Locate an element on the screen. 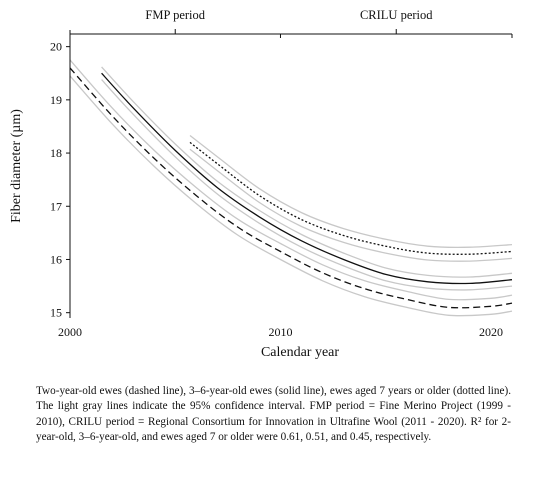  y-tick-label: 18 is located at coordinates (56, 153).